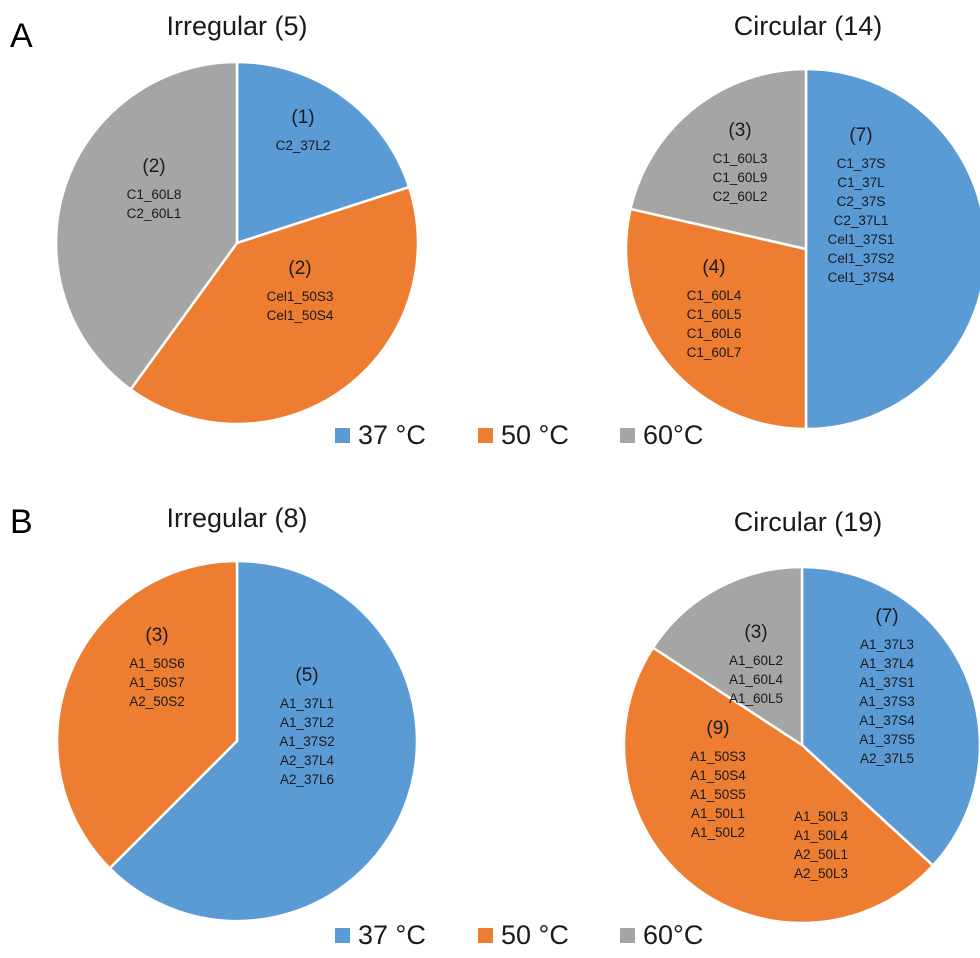 This screenshot has height=958, width=980. I want to click on slice-item-label: A2_37L5, so click(887, 758).